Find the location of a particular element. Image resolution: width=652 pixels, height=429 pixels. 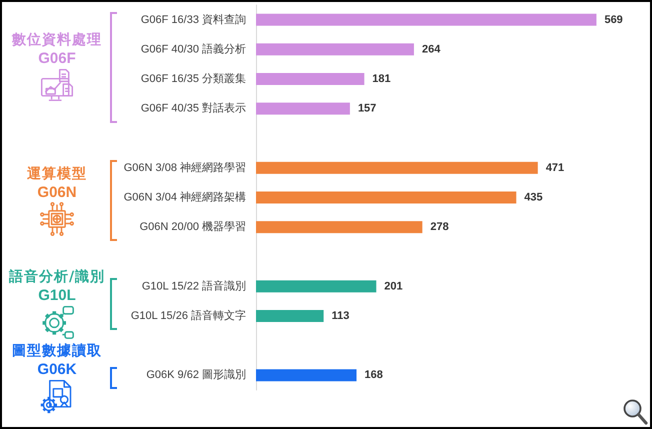

legend-label: 語音分析/識別 G10L is located at coordinates (57, 287).